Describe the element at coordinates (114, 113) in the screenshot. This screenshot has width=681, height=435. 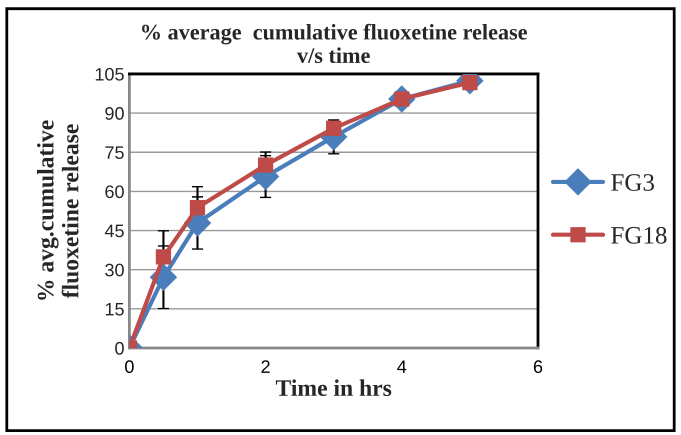
I see `y-tick-label: 90` at that location.